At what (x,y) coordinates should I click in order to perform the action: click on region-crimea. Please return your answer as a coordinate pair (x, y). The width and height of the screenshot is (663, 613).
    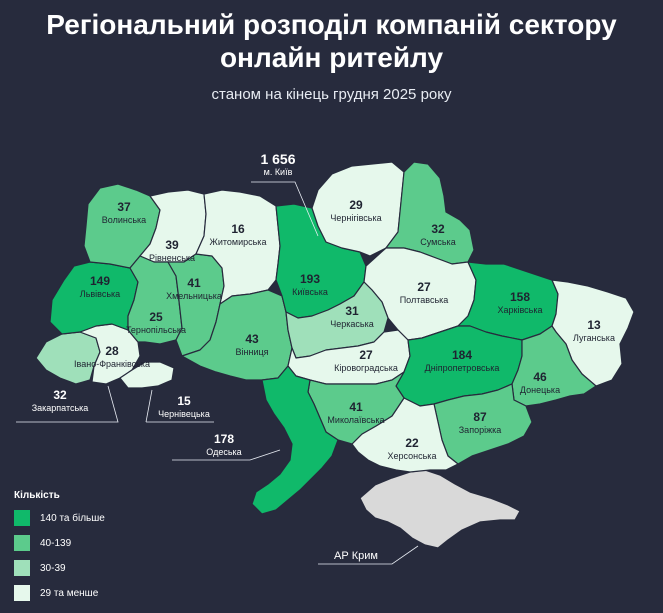
    Looking at the image, I should click on (440, 509).